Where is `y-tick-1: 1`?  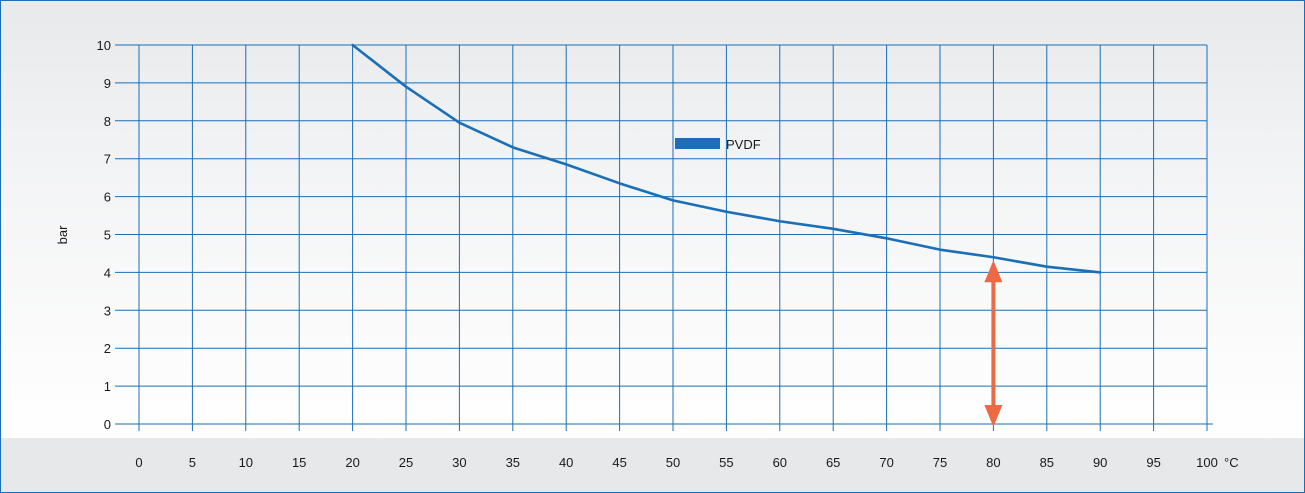
y-tick-1: 1 is located at coordinates (107, 386).